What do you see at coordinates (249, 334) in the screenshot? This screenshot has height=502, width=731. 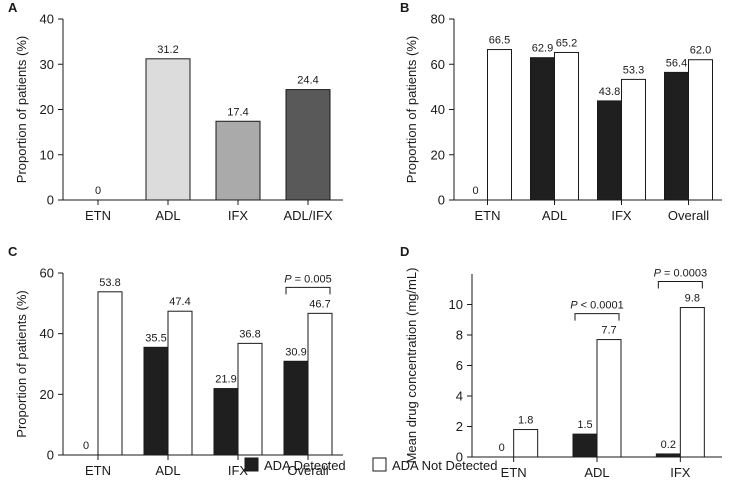 I see `data-label-ifx-ada-not-detected: 36.8` at bounding box center [249, 334].